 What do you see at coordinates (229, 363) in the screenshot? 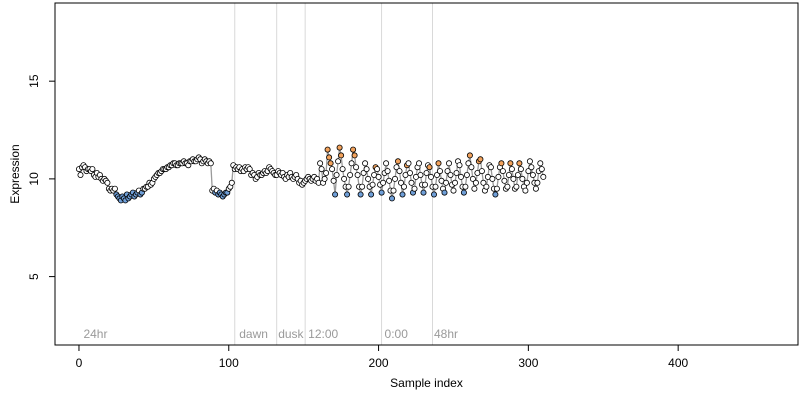
I see `x-tick-label: 100` at bounding box center [229, 363].